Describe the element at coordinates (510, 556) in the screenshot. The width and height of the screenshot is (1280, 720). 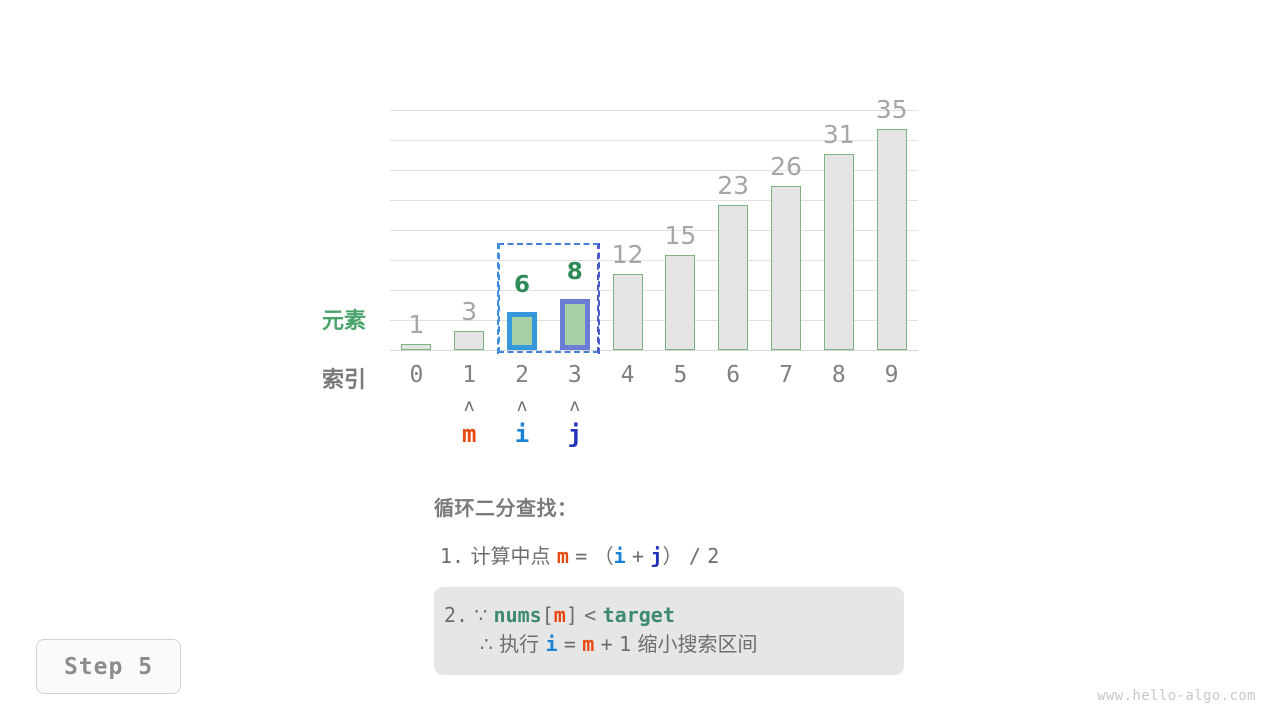
I see `step1-text: 计算中点` at that location.